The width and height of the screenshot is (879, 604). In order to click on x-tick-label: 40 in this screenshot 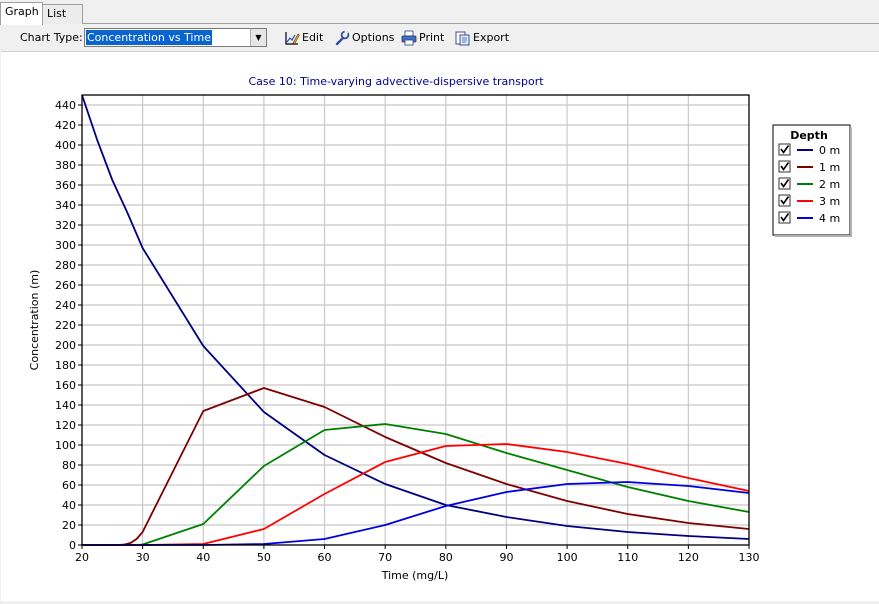, I will do `click(203, 557)`.